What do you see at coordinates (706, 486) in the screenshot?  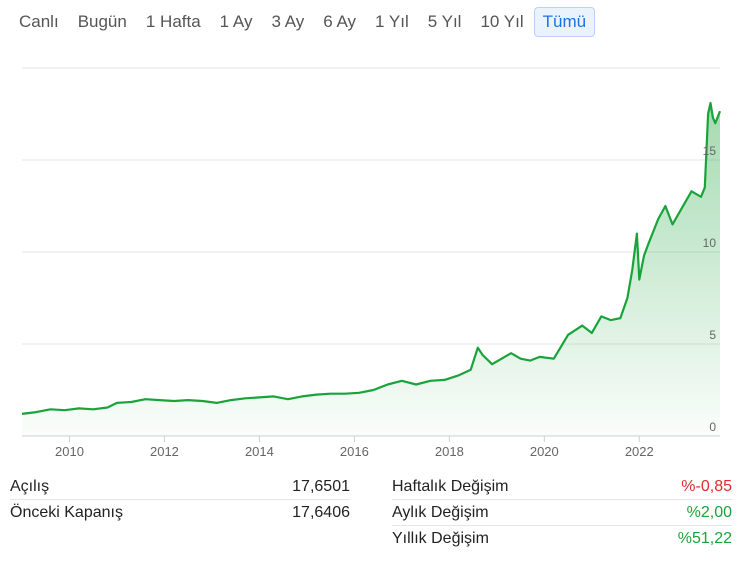 I see `stat-value: %-0,85` at bounding box center [706, 486].